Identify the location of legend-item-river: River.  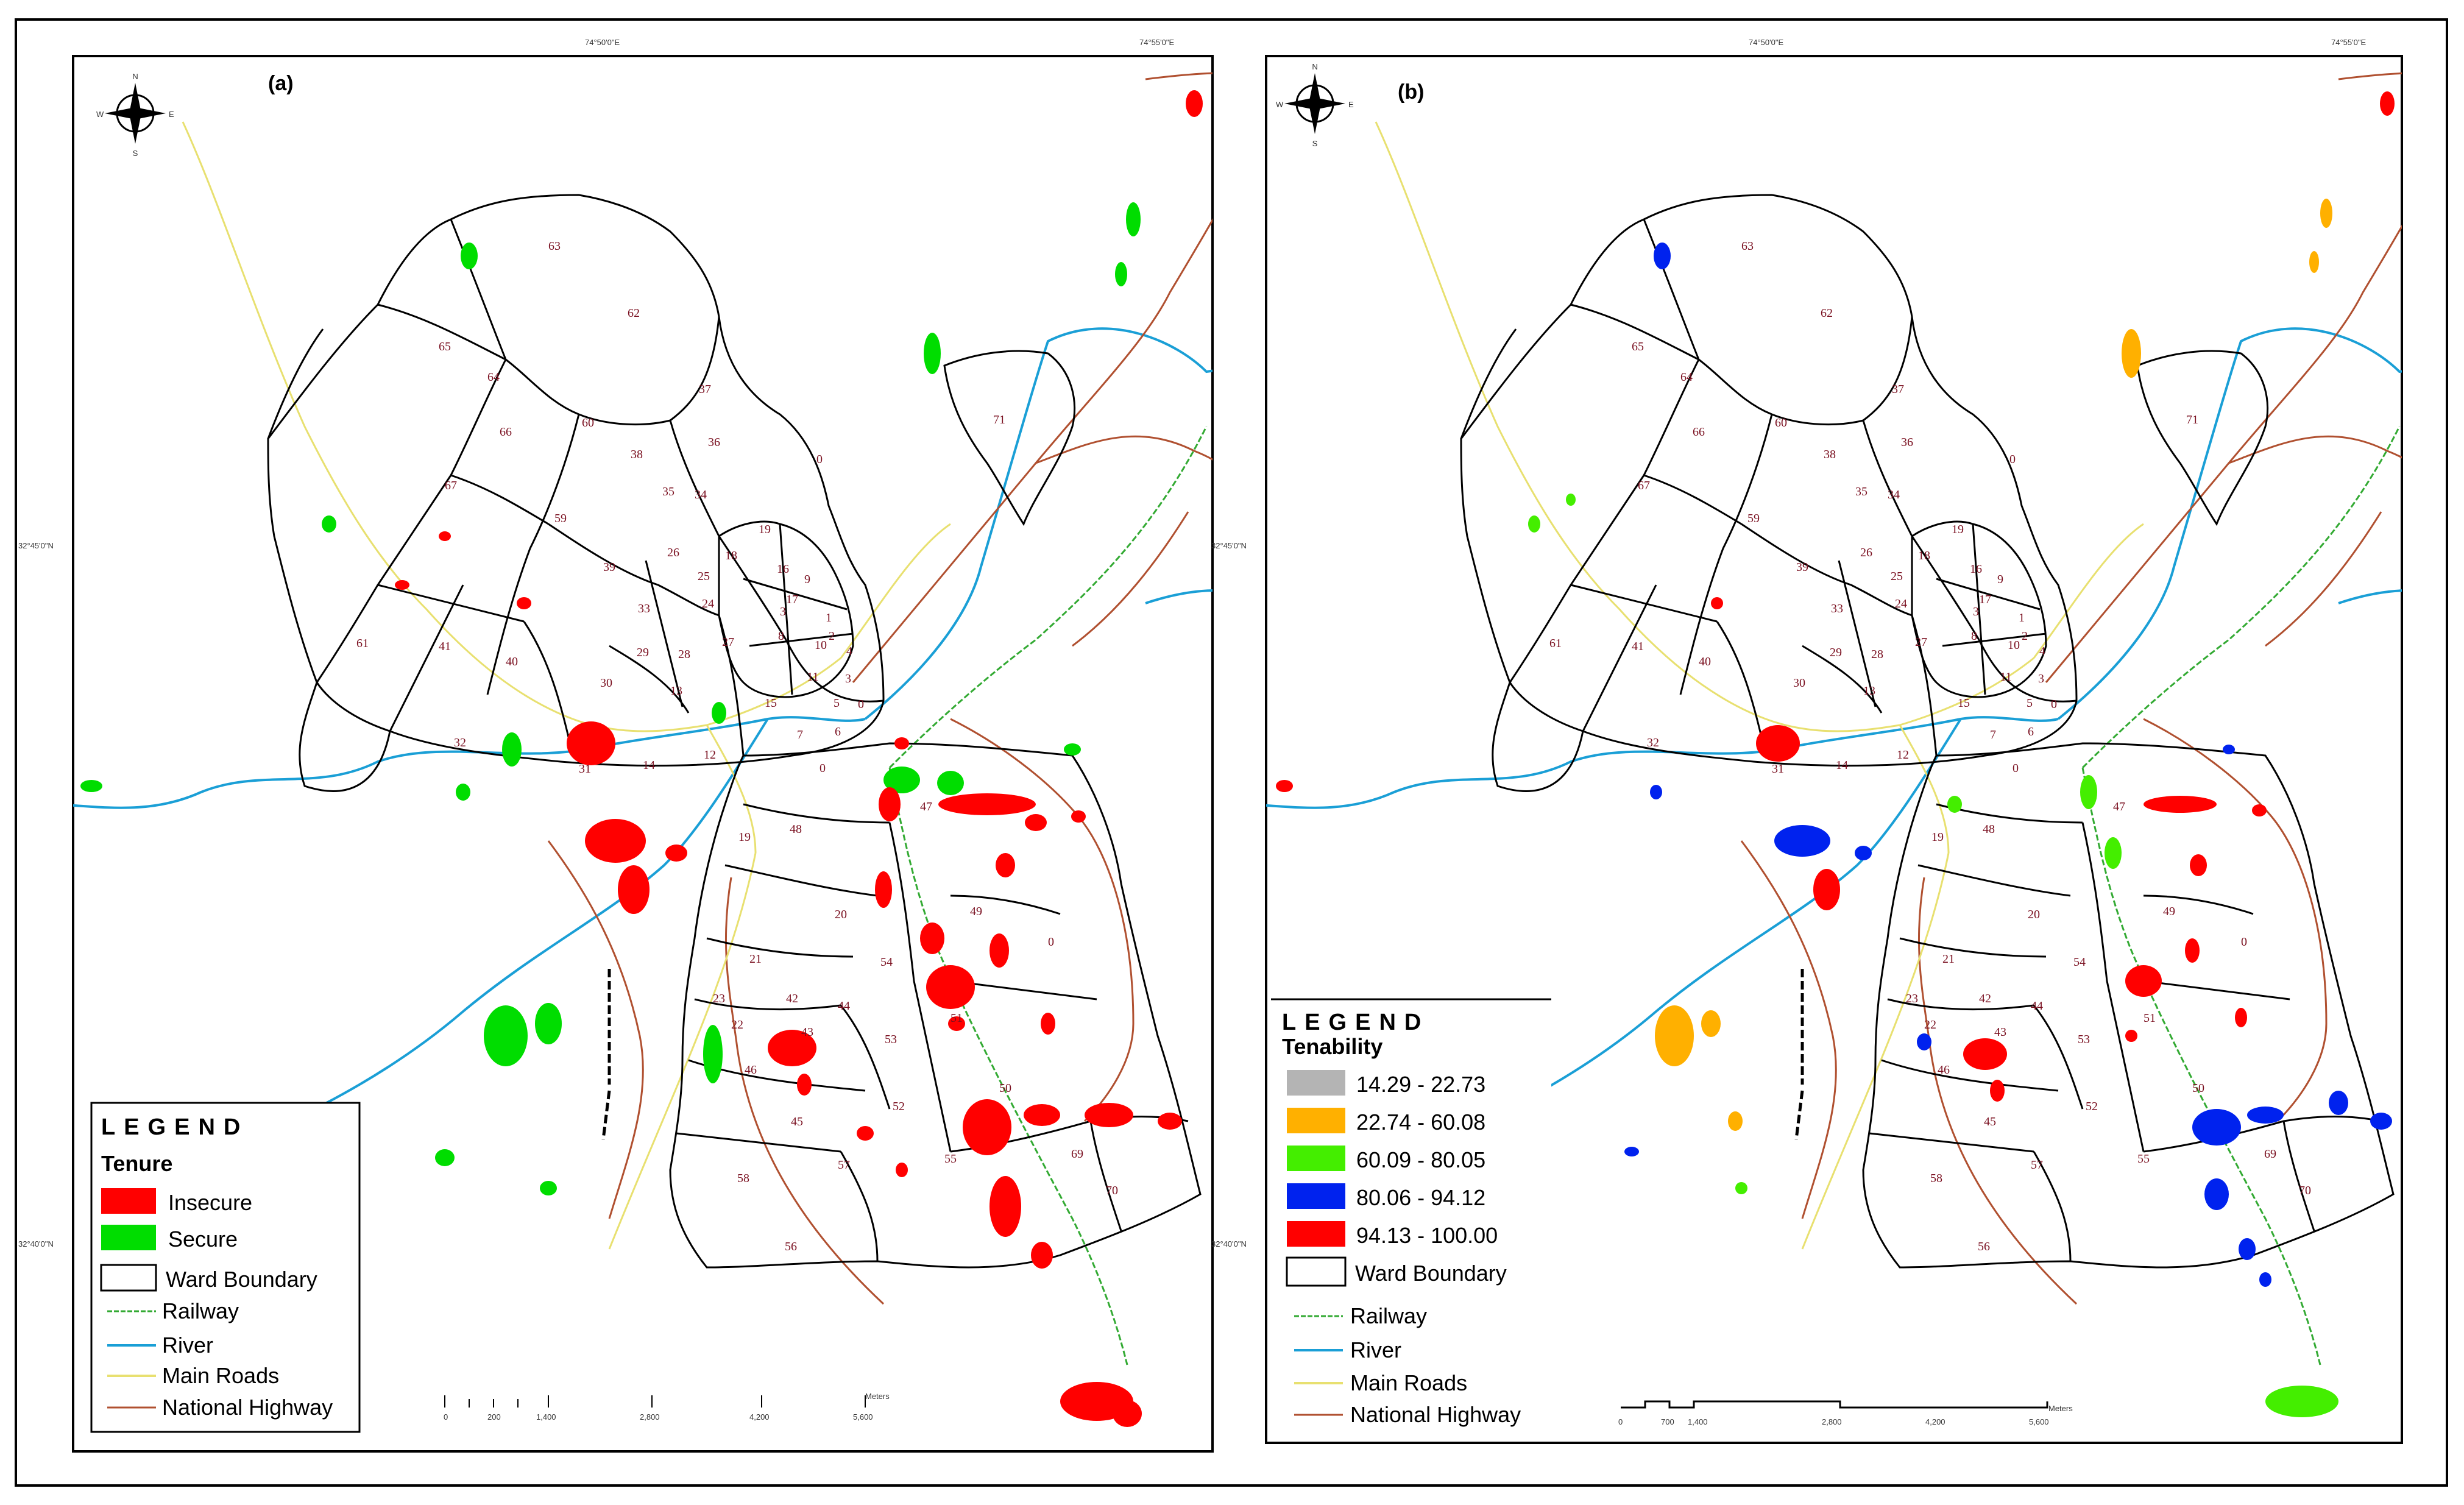
(187, 1346).